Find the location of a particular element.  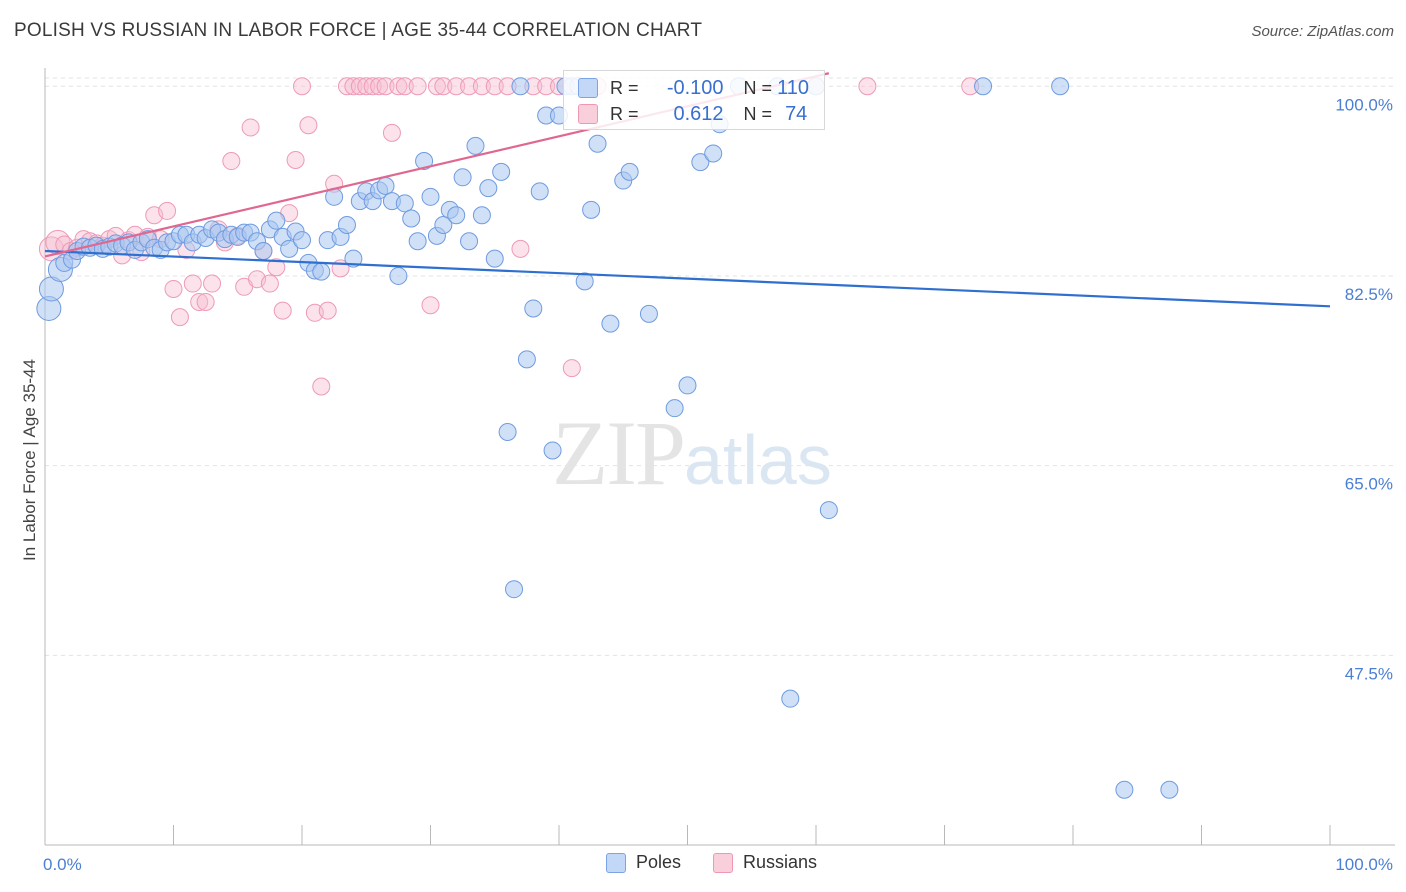

y-tick-label-2: 65.0% is located at coordinates (1369, 484).